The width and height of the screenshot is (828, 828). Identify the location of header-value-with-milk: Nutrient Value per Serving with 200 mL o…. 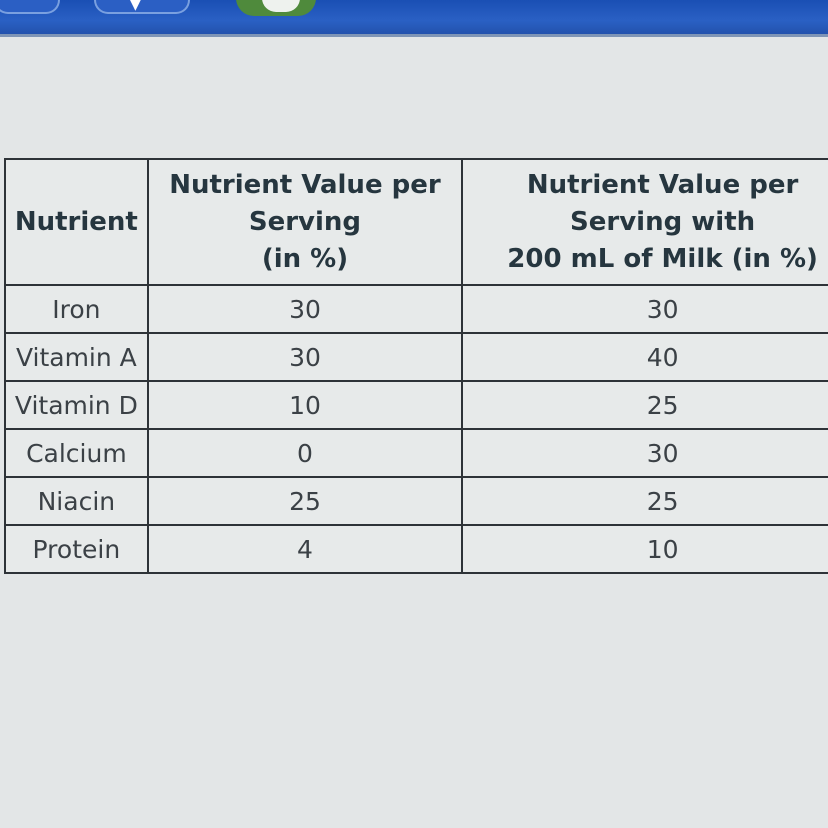
(644, 222).